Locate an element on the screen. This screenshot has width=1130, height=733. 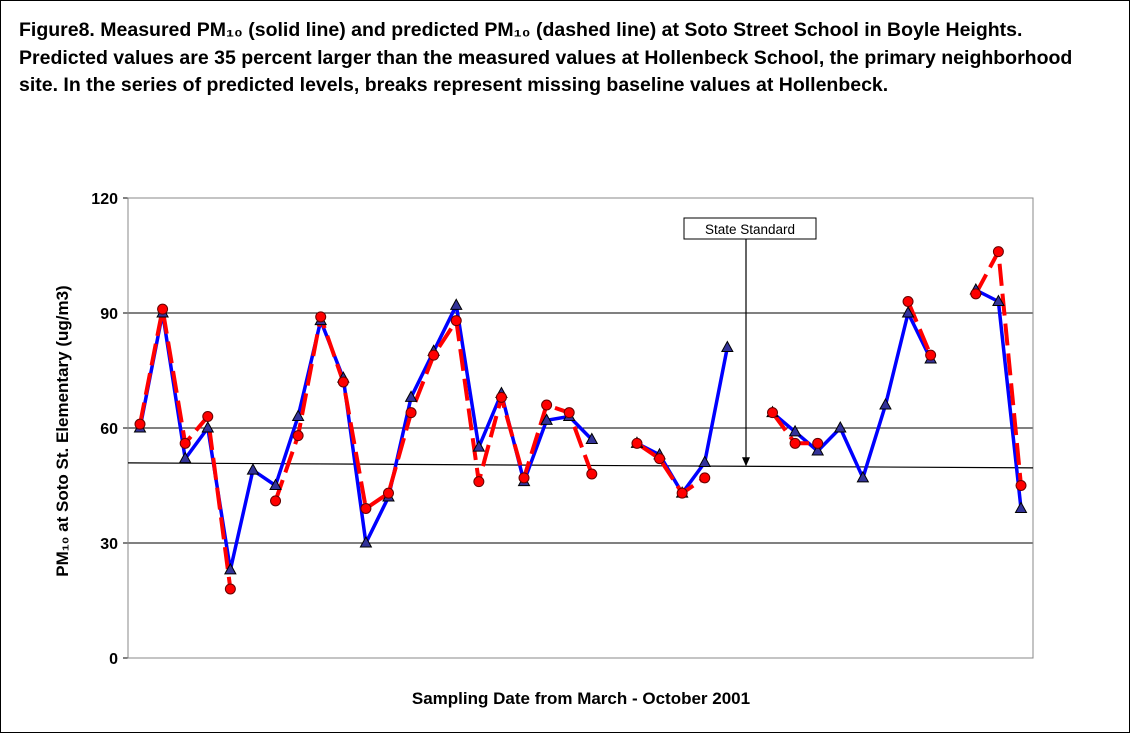
y-tick-label: 60 is located at coordinates (109, 429).